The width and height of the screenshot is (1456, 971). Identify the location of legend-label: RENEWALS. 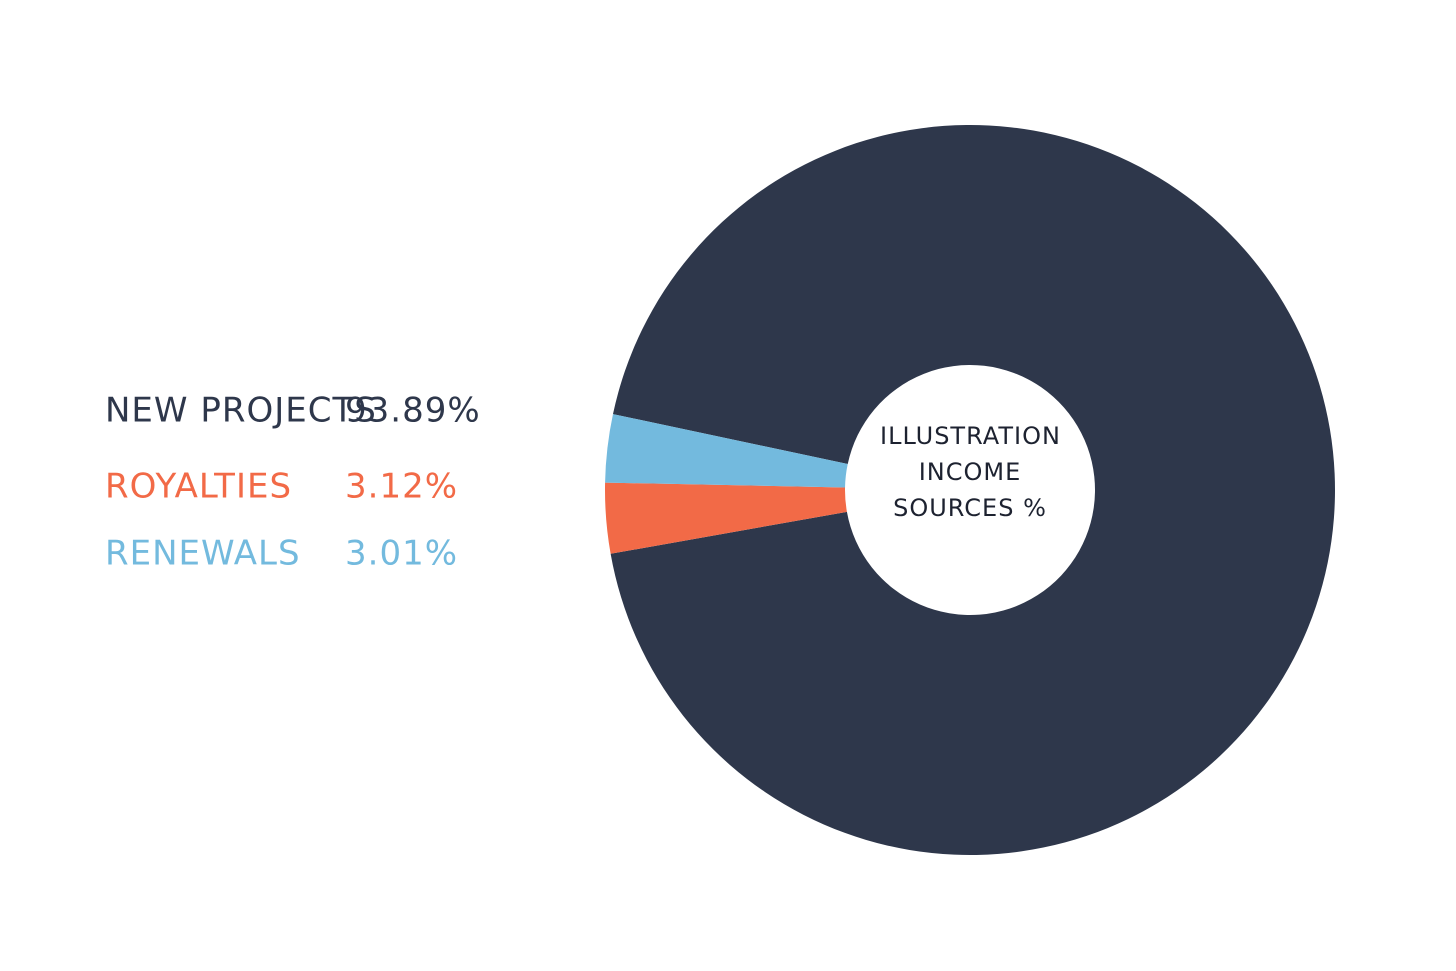
(203, 554).